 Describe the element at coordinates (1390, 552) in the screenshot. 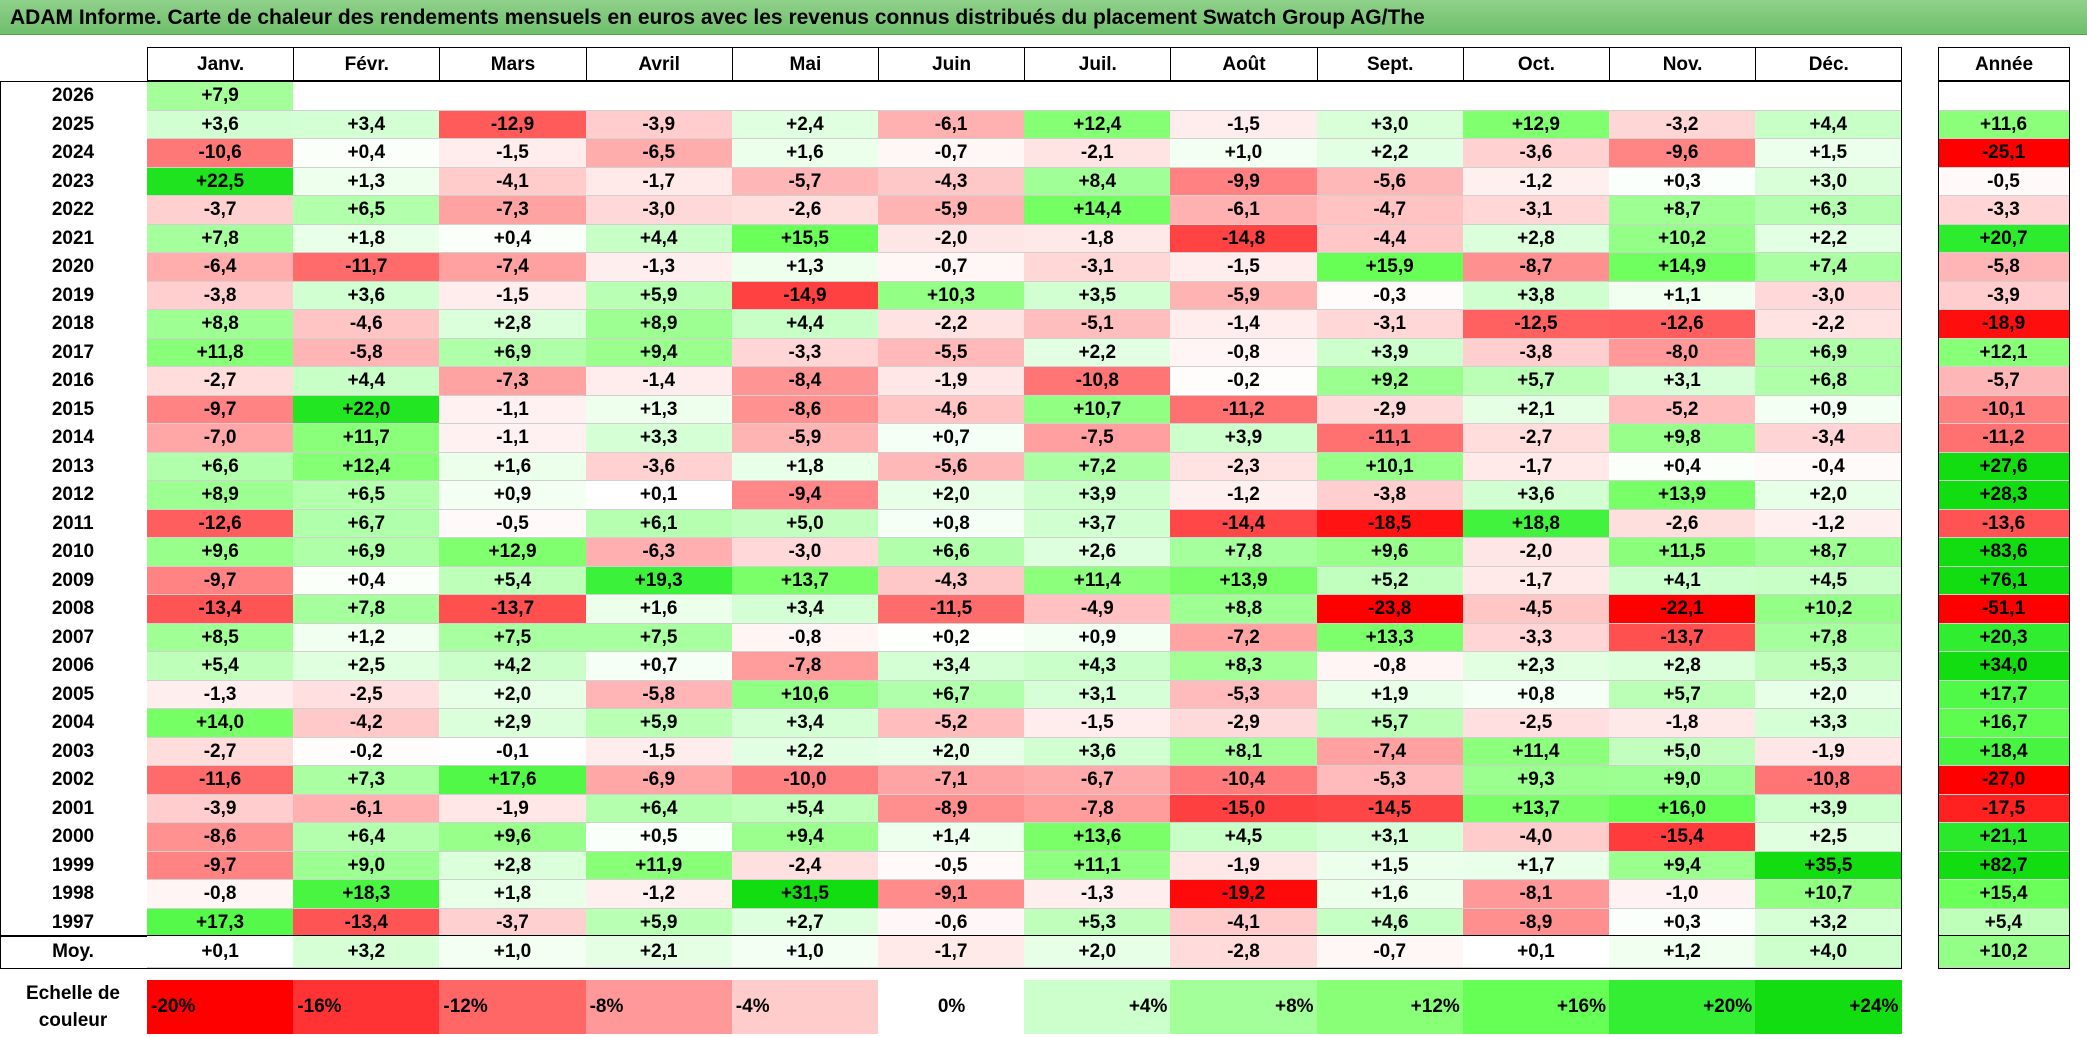

I see `heatmap-cell: +9,6` at that location.